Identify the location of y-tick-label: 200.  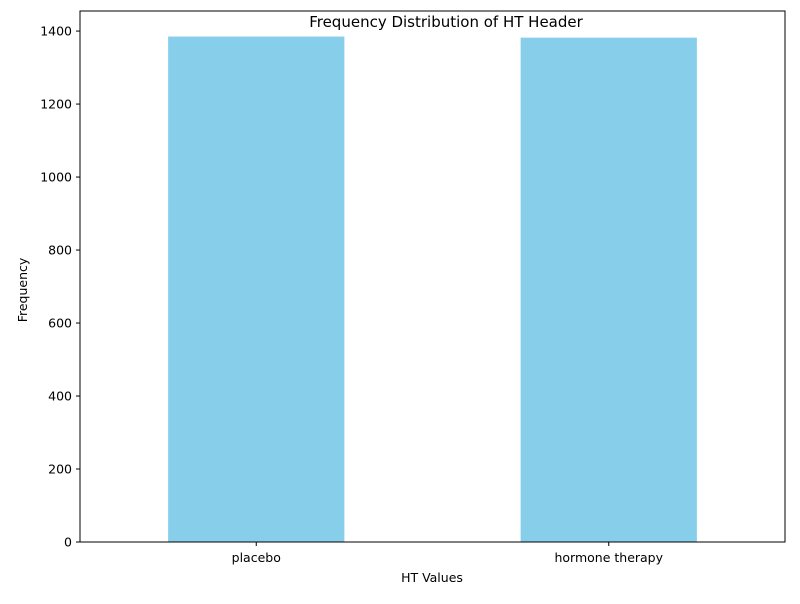
(60, 469).